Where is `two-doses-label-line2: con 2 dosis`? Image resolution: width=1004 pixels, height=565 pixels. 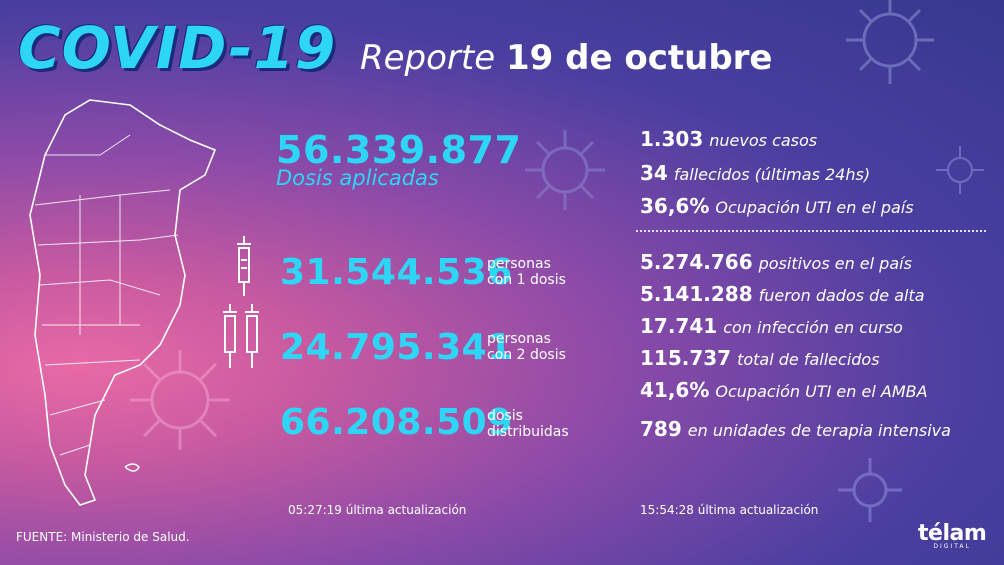
two-doses-label-line2: con 2 dosis is located at coordinates (526, 355).